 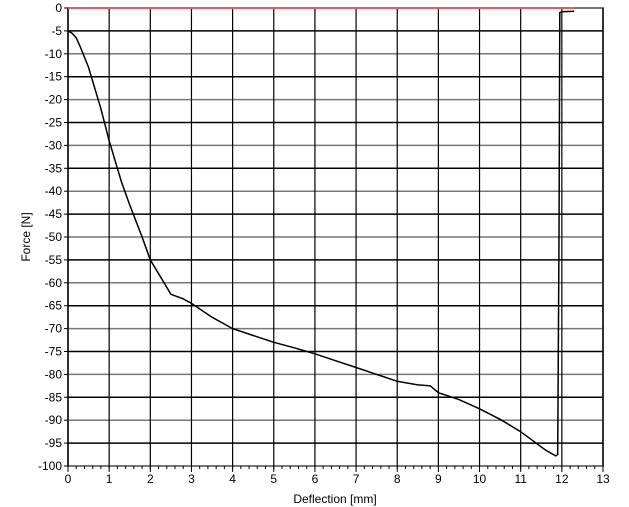 I want to click on x-tick-label: 6, so click(x=315, y=479).